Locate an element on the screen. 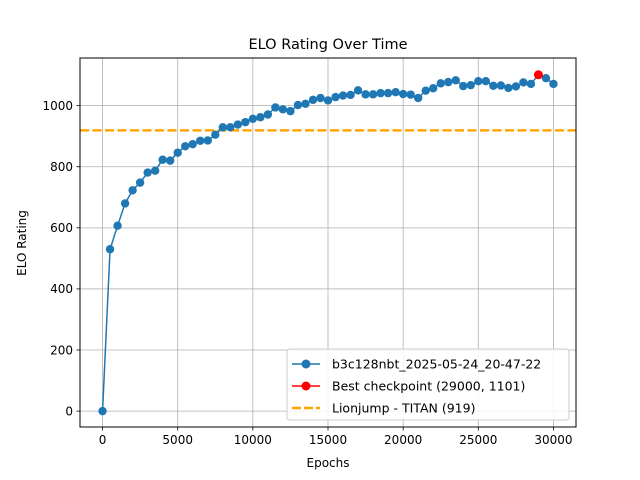  legend-label-best: Best checkpoint (29000, 1101) is located at coordinates (428, 386).